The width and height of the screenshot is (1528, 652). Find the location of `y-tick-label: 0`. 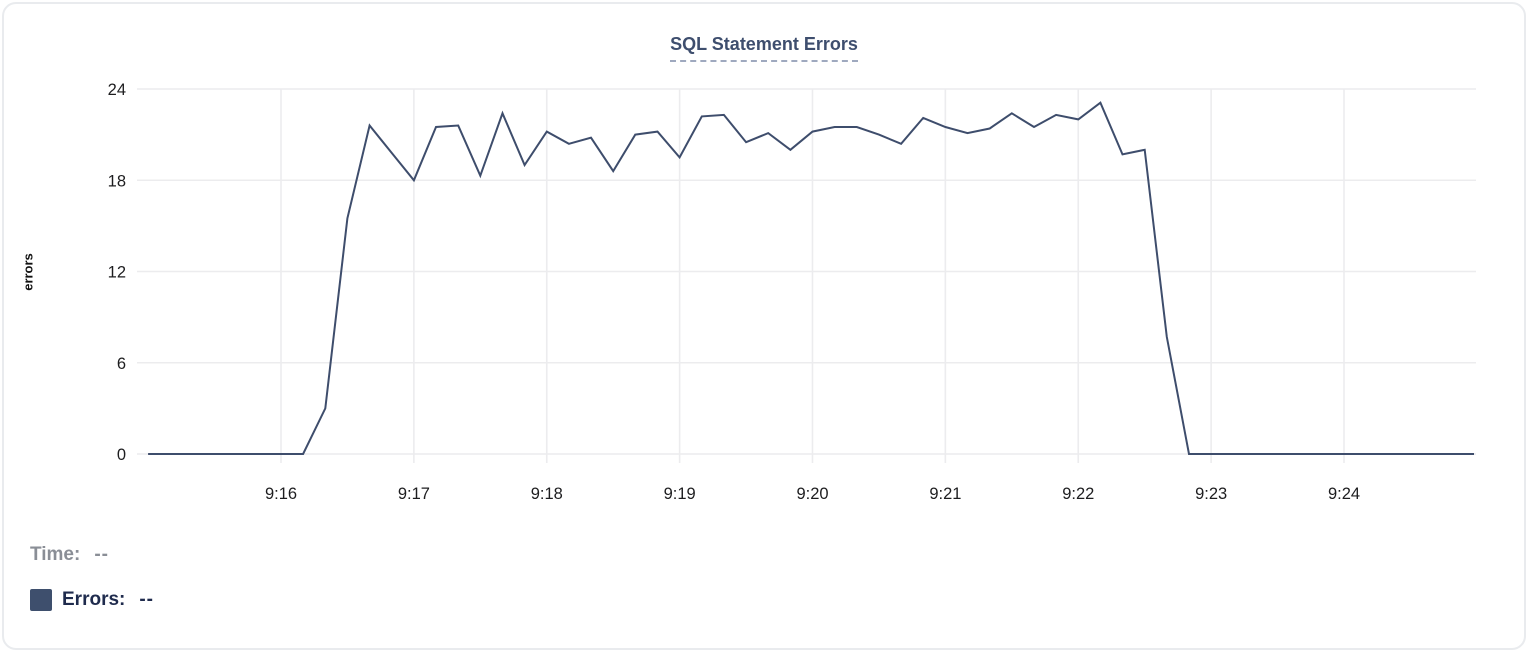

y-tick-label: 0 is located at coordinates (121, 455).